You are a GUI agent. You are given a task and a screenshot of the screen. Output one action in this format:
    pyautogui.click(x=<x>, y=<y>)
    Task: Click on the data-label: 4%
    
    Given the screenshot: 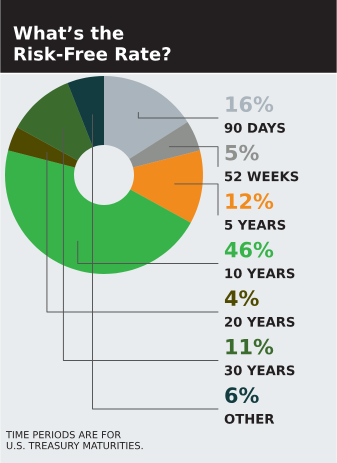 What is the action you would take?
    pyautogui.click(x=241, y=298)
    